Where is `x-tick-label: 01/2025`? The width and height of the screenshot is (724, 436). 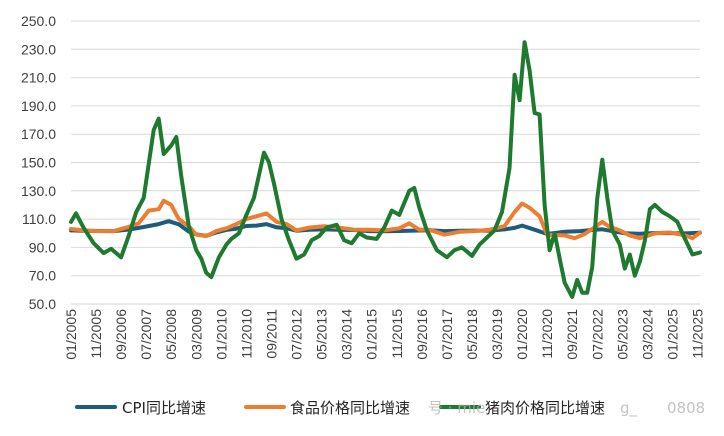 x-tick-label: 01/2025 is located at coordinates (672, 334).